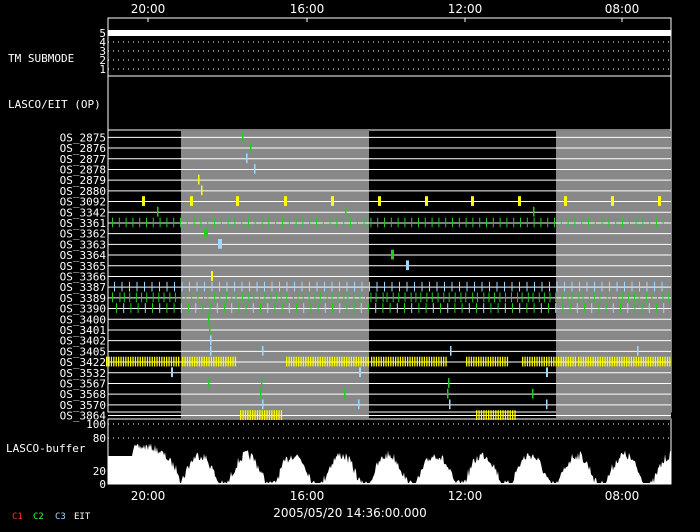 The width and height of the screenshot is (700, 532). I want to click on os-row-label: OS_3567, so click(83, 383).